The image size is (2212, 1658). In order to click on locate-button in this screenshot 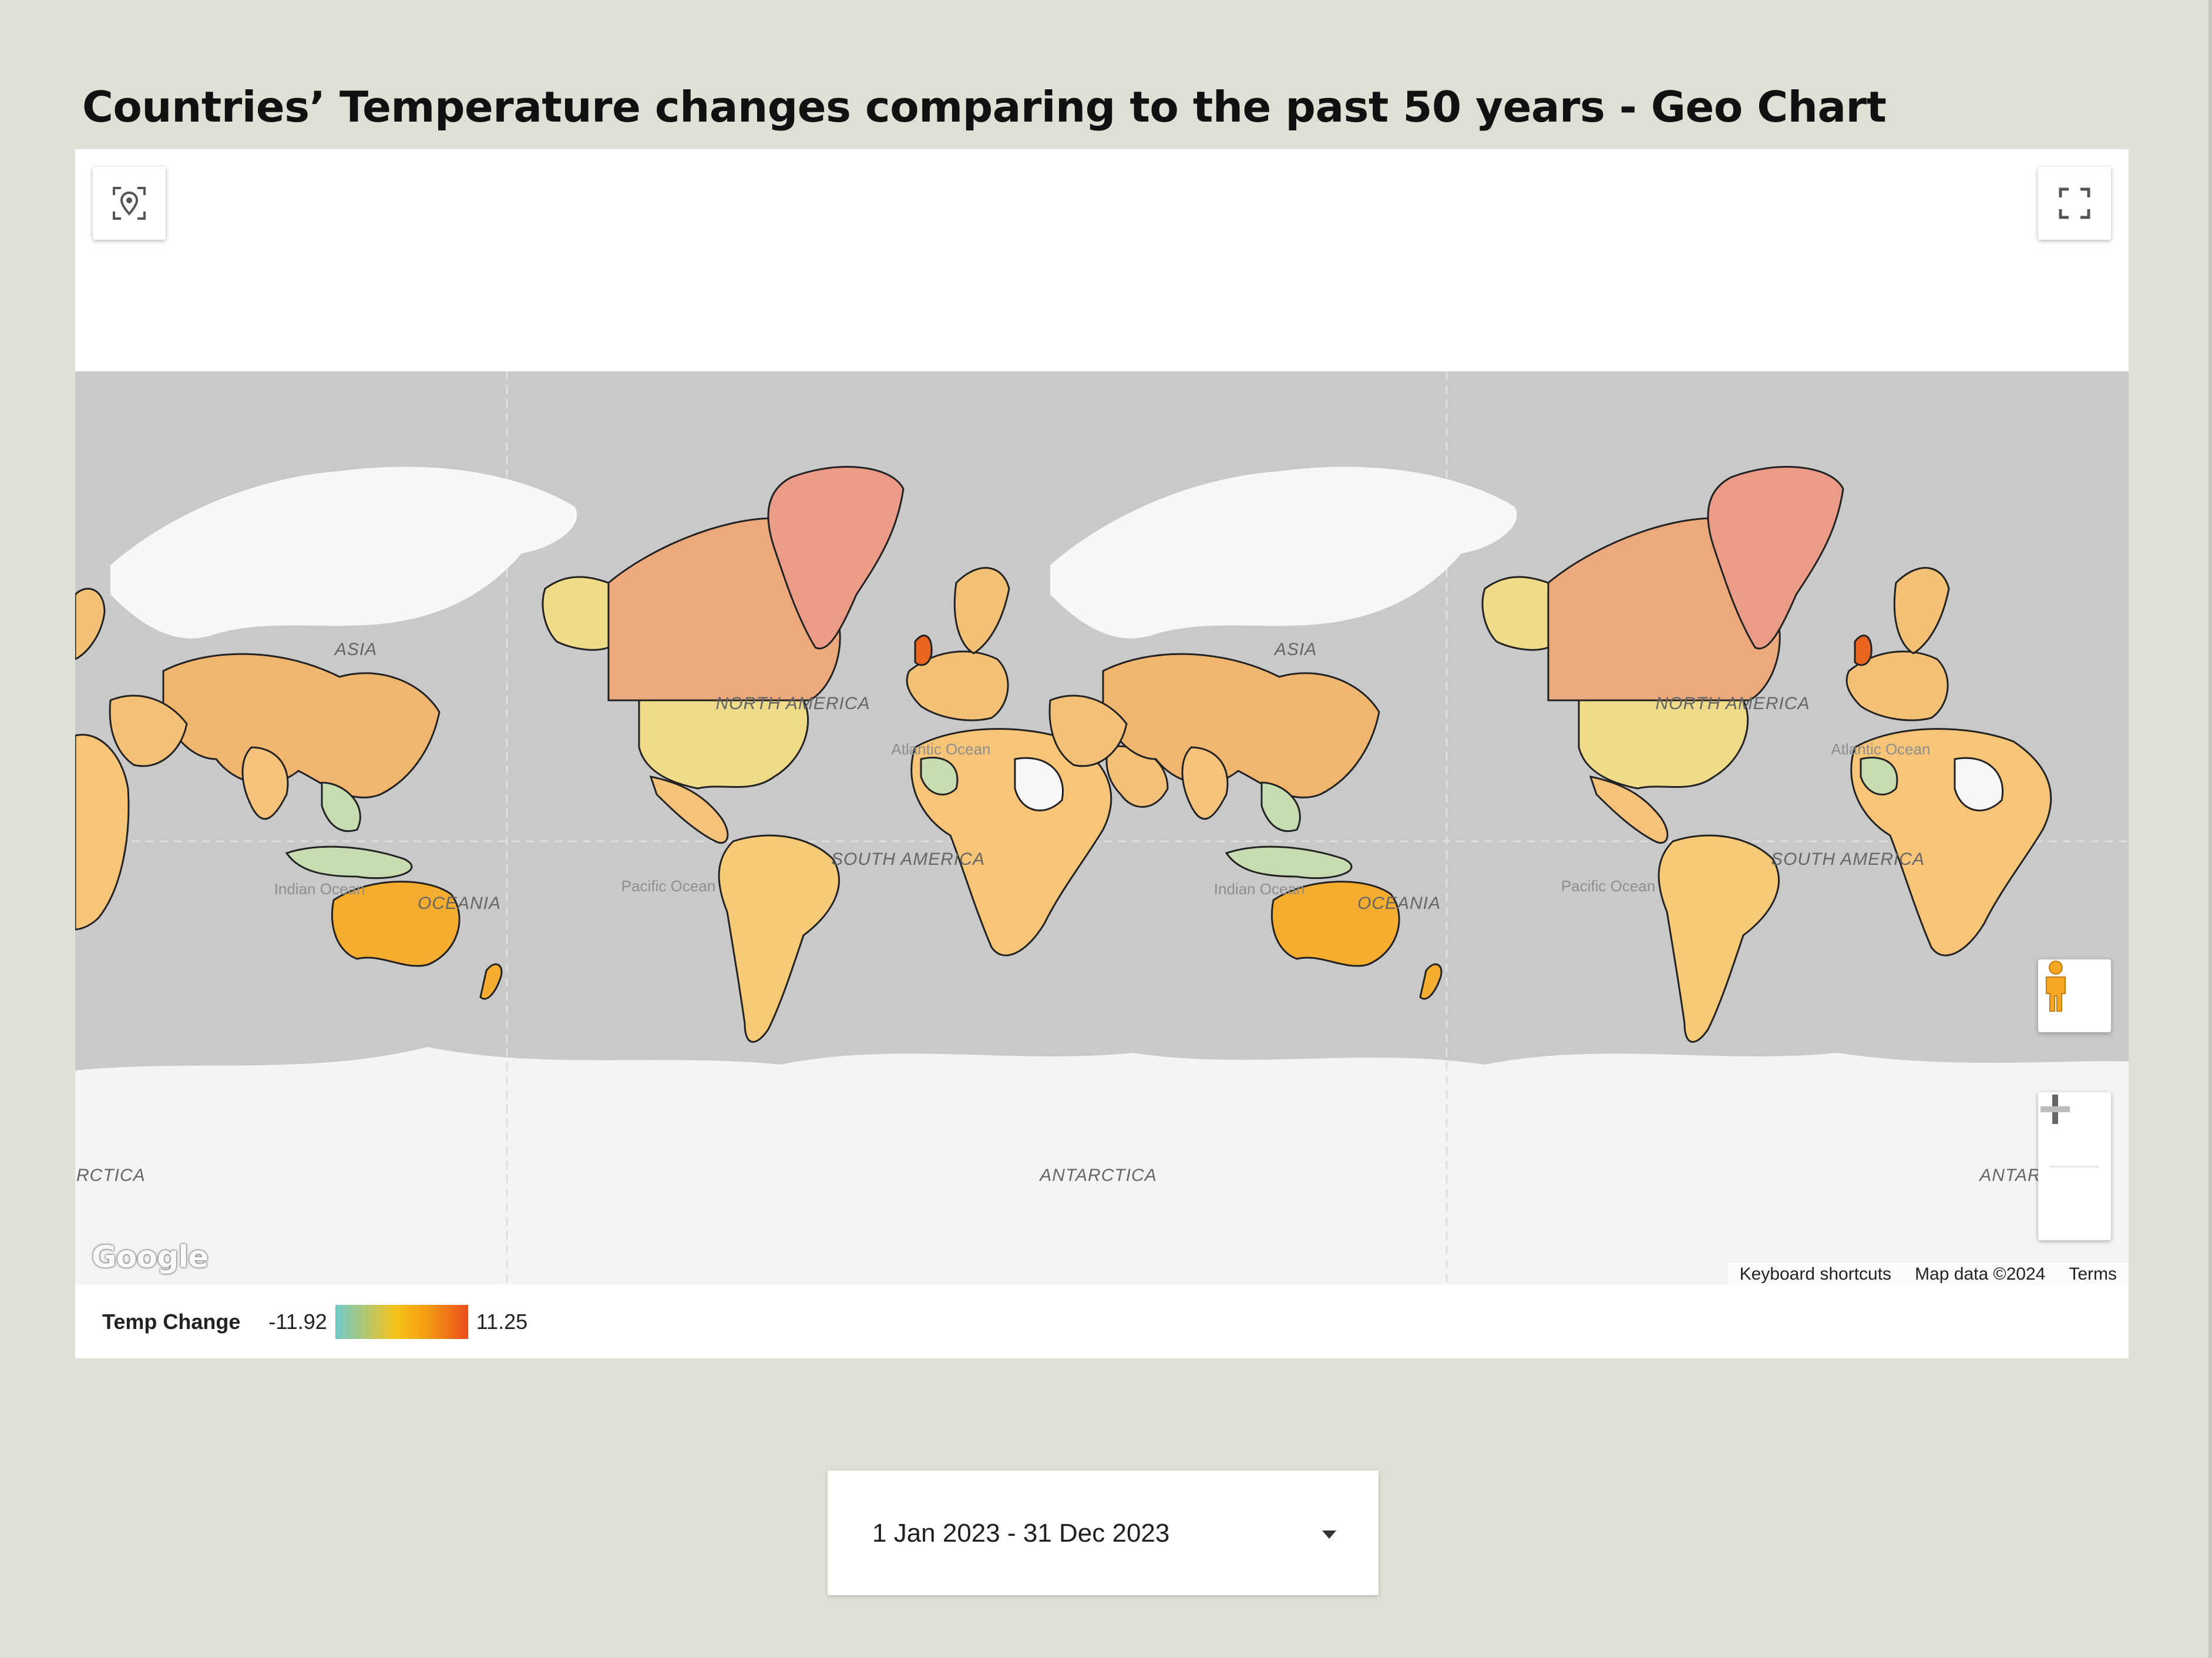, I will do `click(129, 203)`.